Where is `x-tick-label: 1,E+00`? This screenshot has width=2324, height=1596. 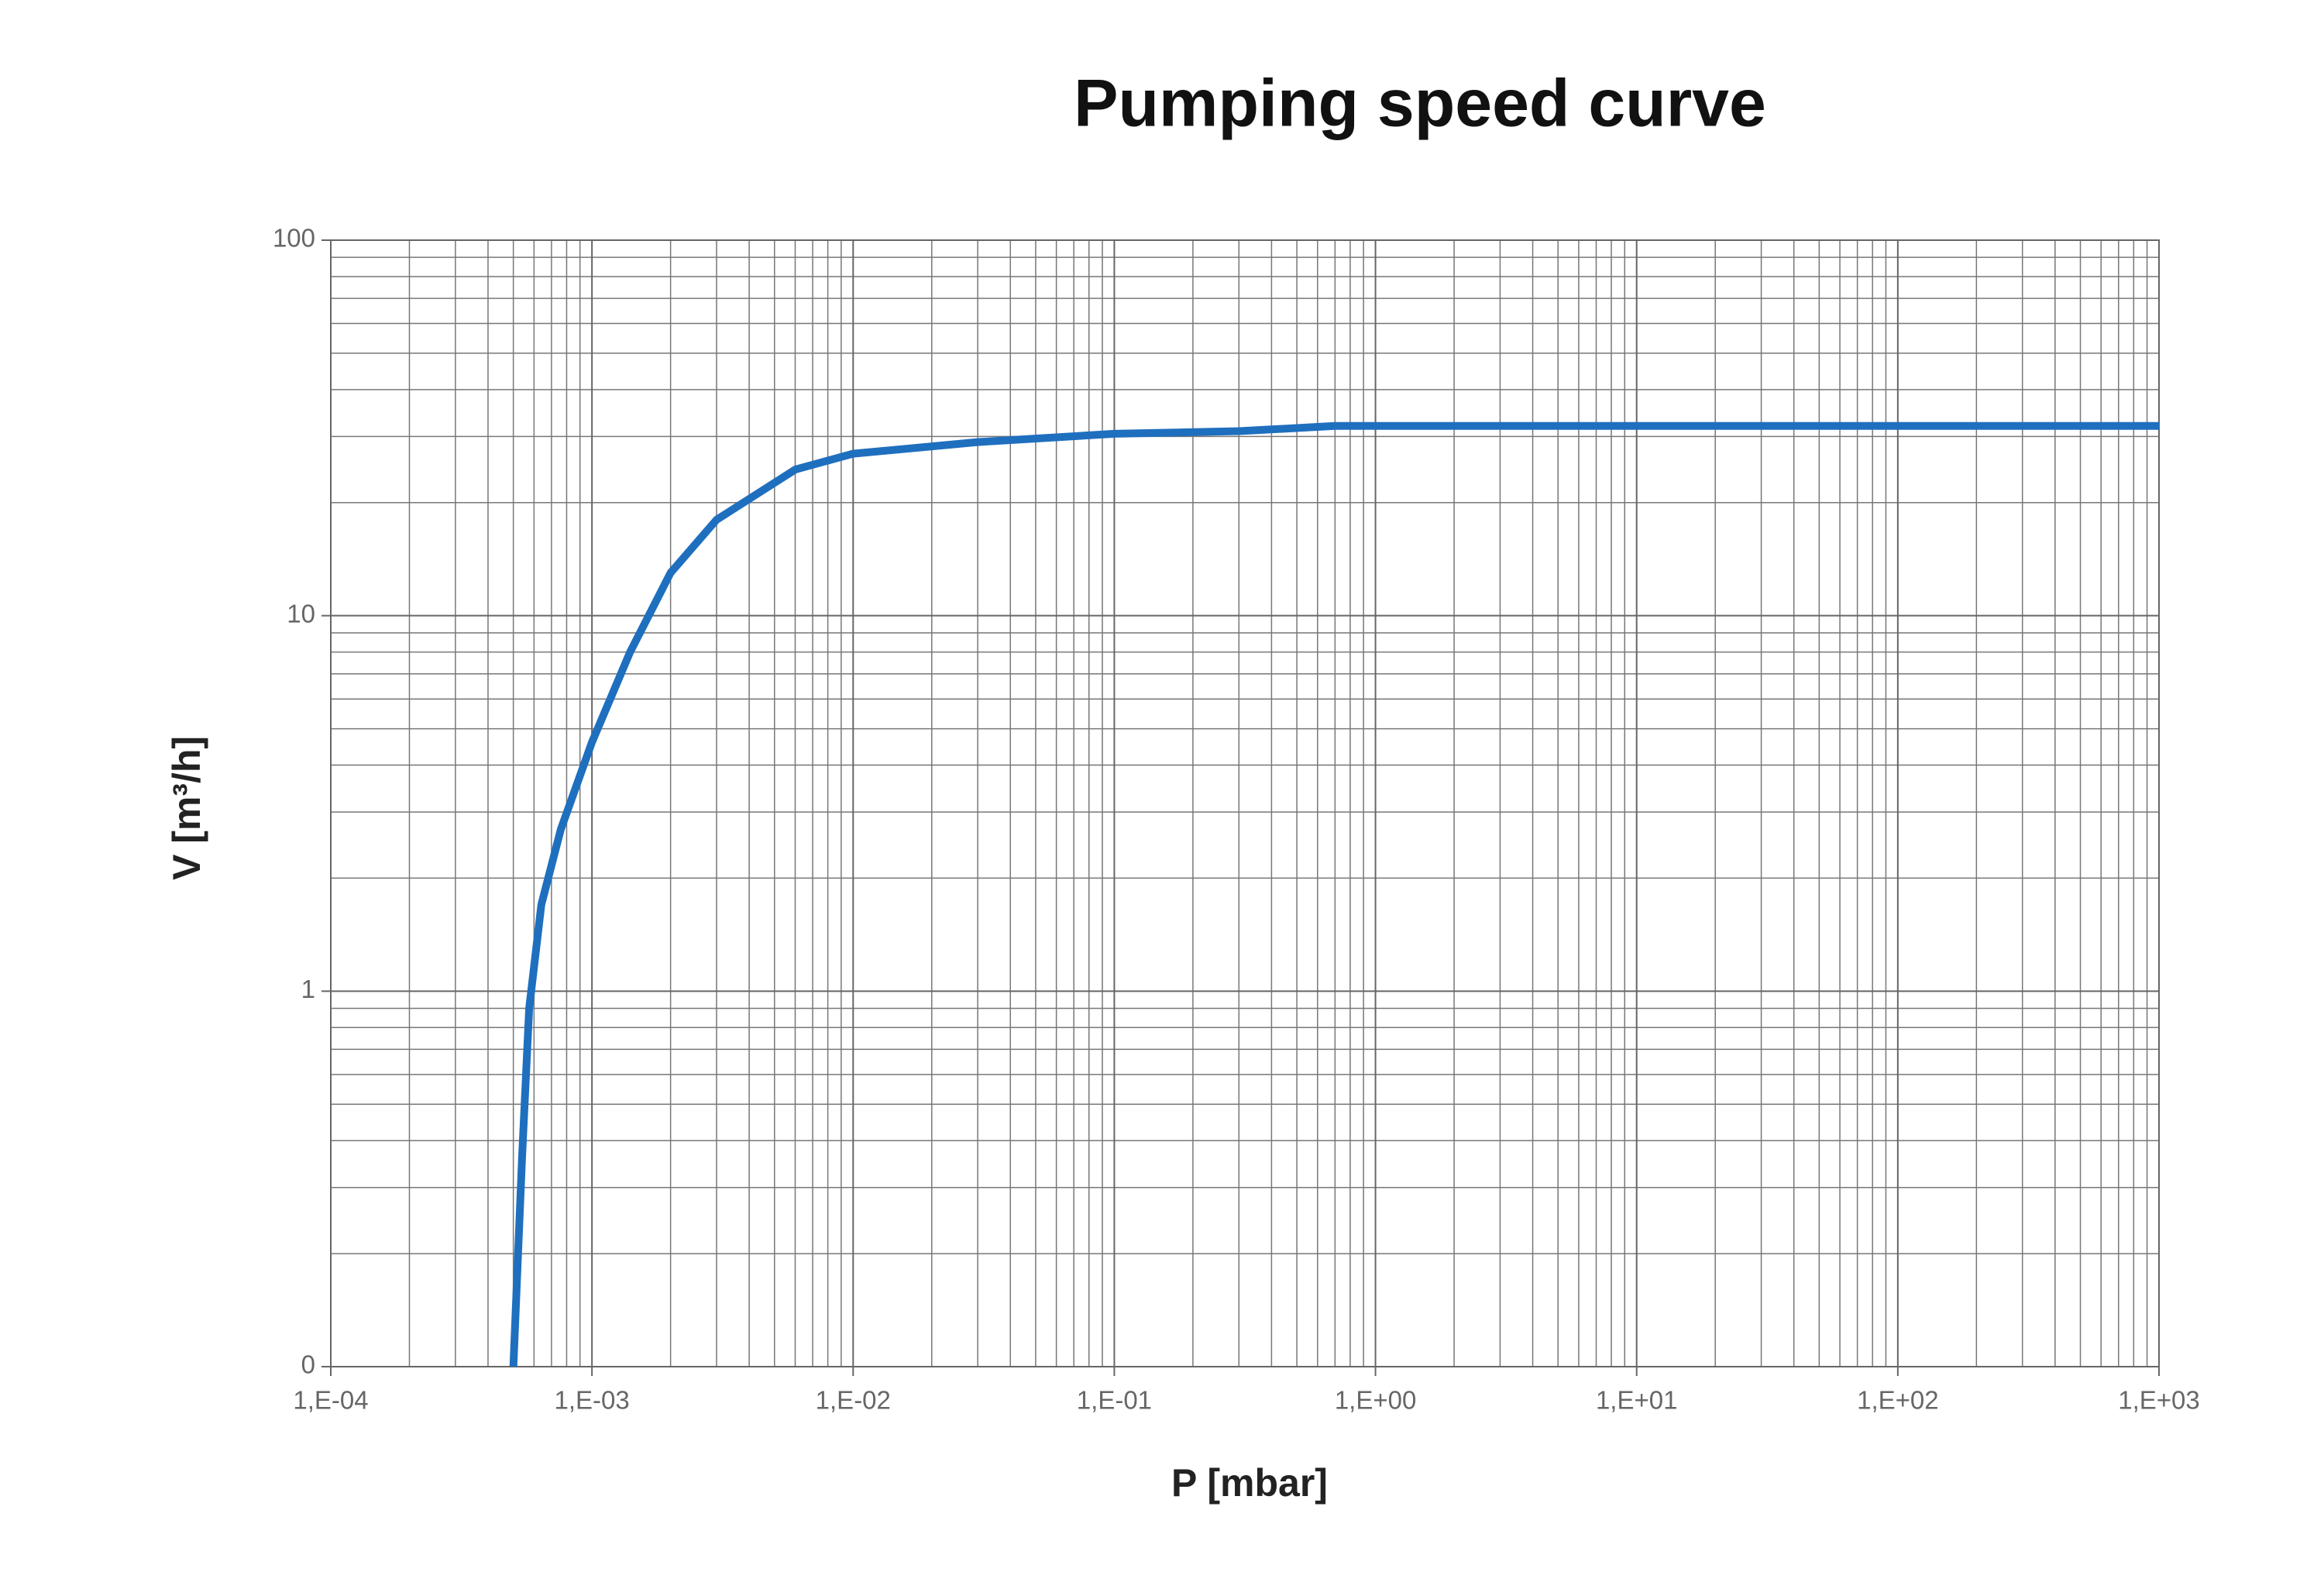
x-tick-label: 1,E+00 is located at coordinates (1376, 1400).